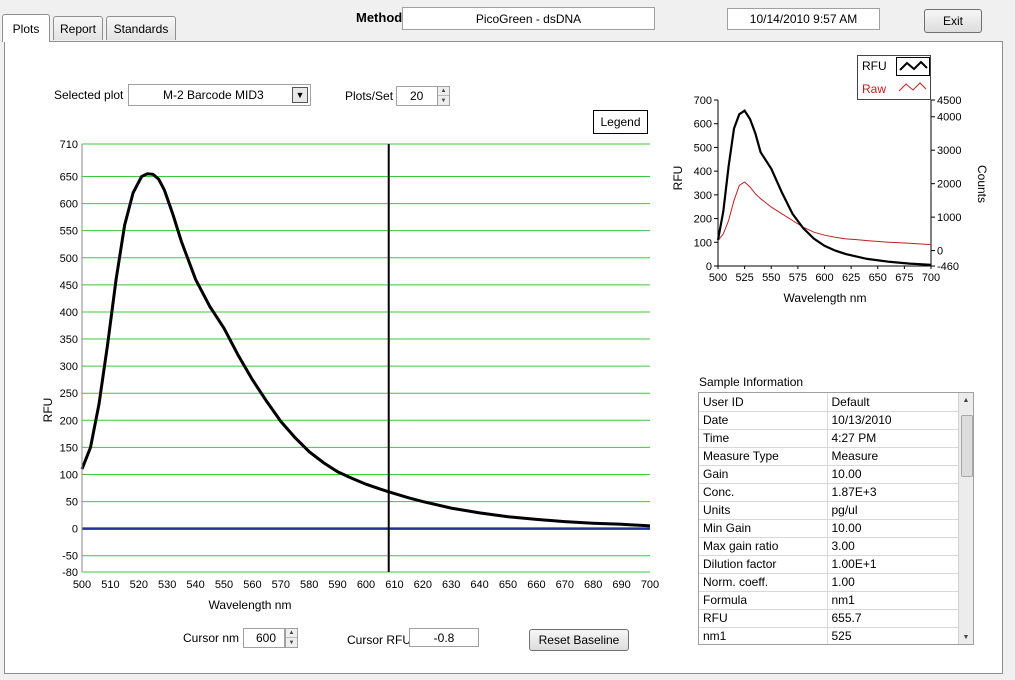 The height and width of the screenshot is (680, 1015). What do you see at coordinates (89, 95) in the screenshot?
I see `selected-plot-label: Selected plot` at bounding box center [89, 95].